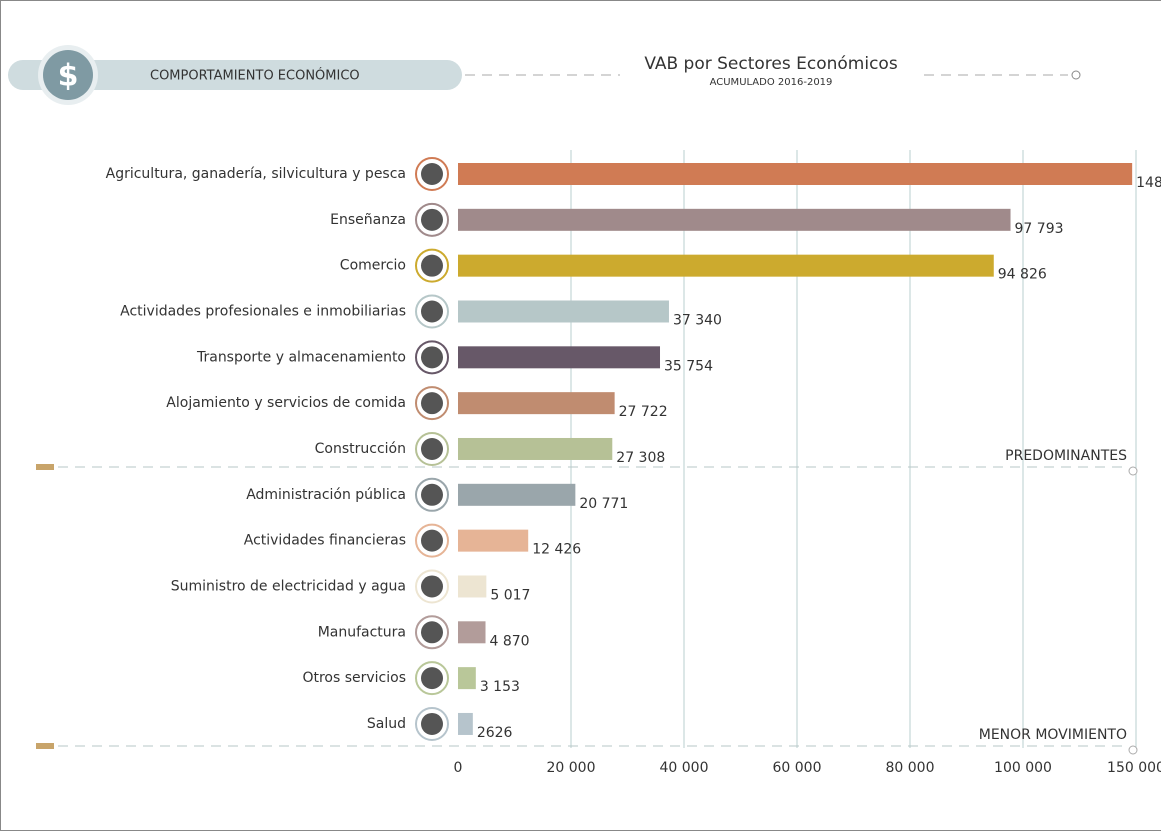  What do you see at coordinates (1039, 229) in the screenshot?
I see `value-label: 97 793` at bounding box center [1039, 229].